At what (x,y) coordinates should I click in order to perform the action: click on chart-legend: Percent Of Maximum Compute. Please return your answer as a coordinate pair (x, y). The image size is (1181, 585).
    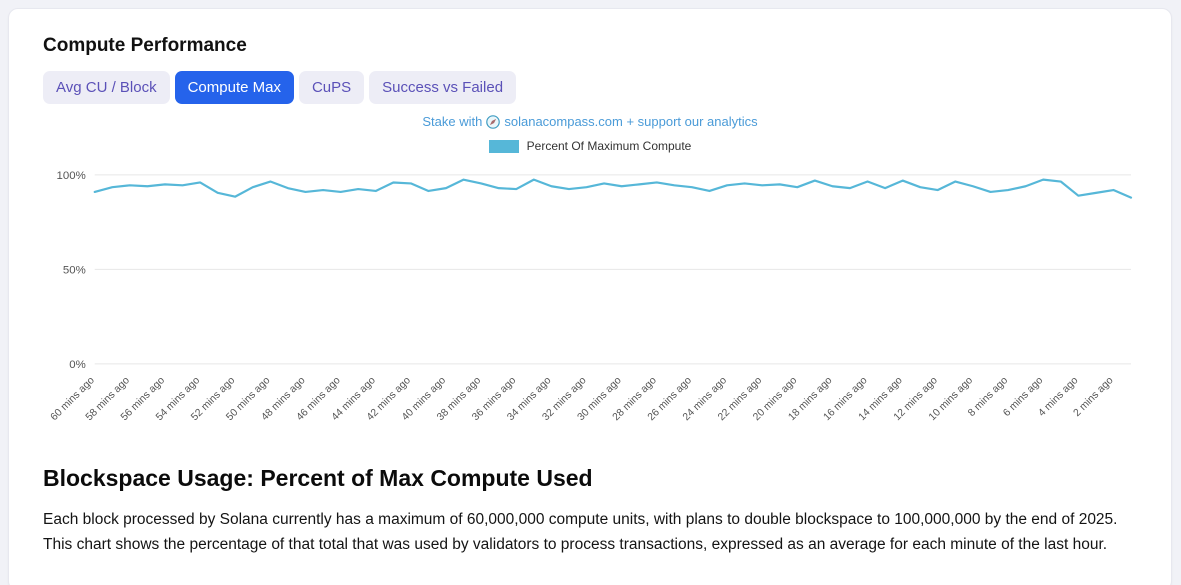
    Looking at the image, I should click on (590, 146).